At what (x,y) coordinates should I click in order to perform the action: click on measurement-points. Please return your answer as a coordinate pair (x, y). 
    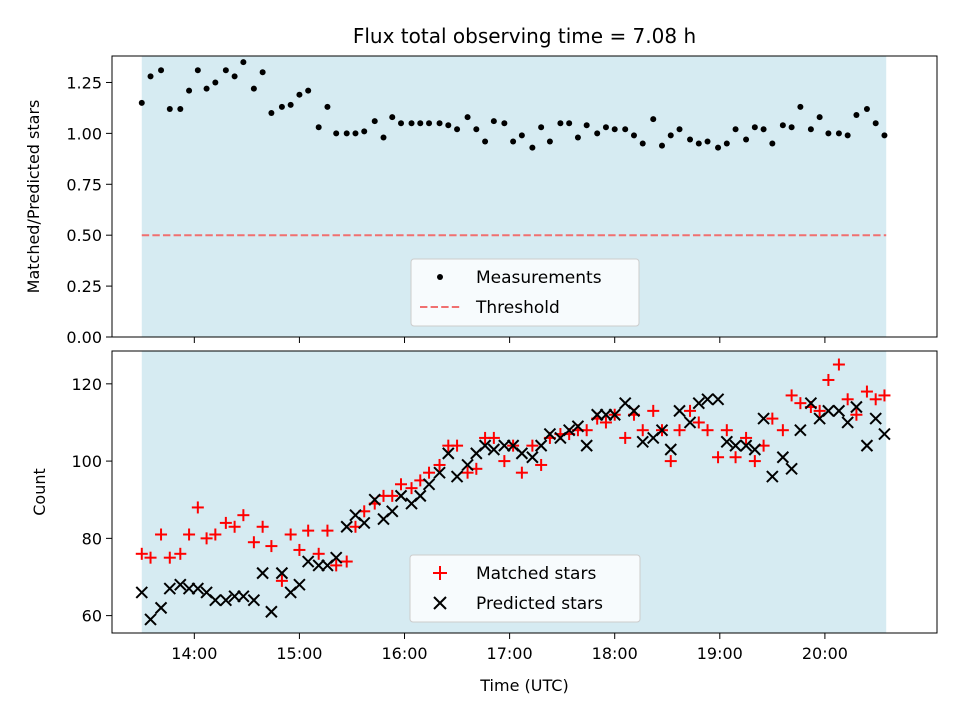
    Looking at the image, I should click on (513, 105).